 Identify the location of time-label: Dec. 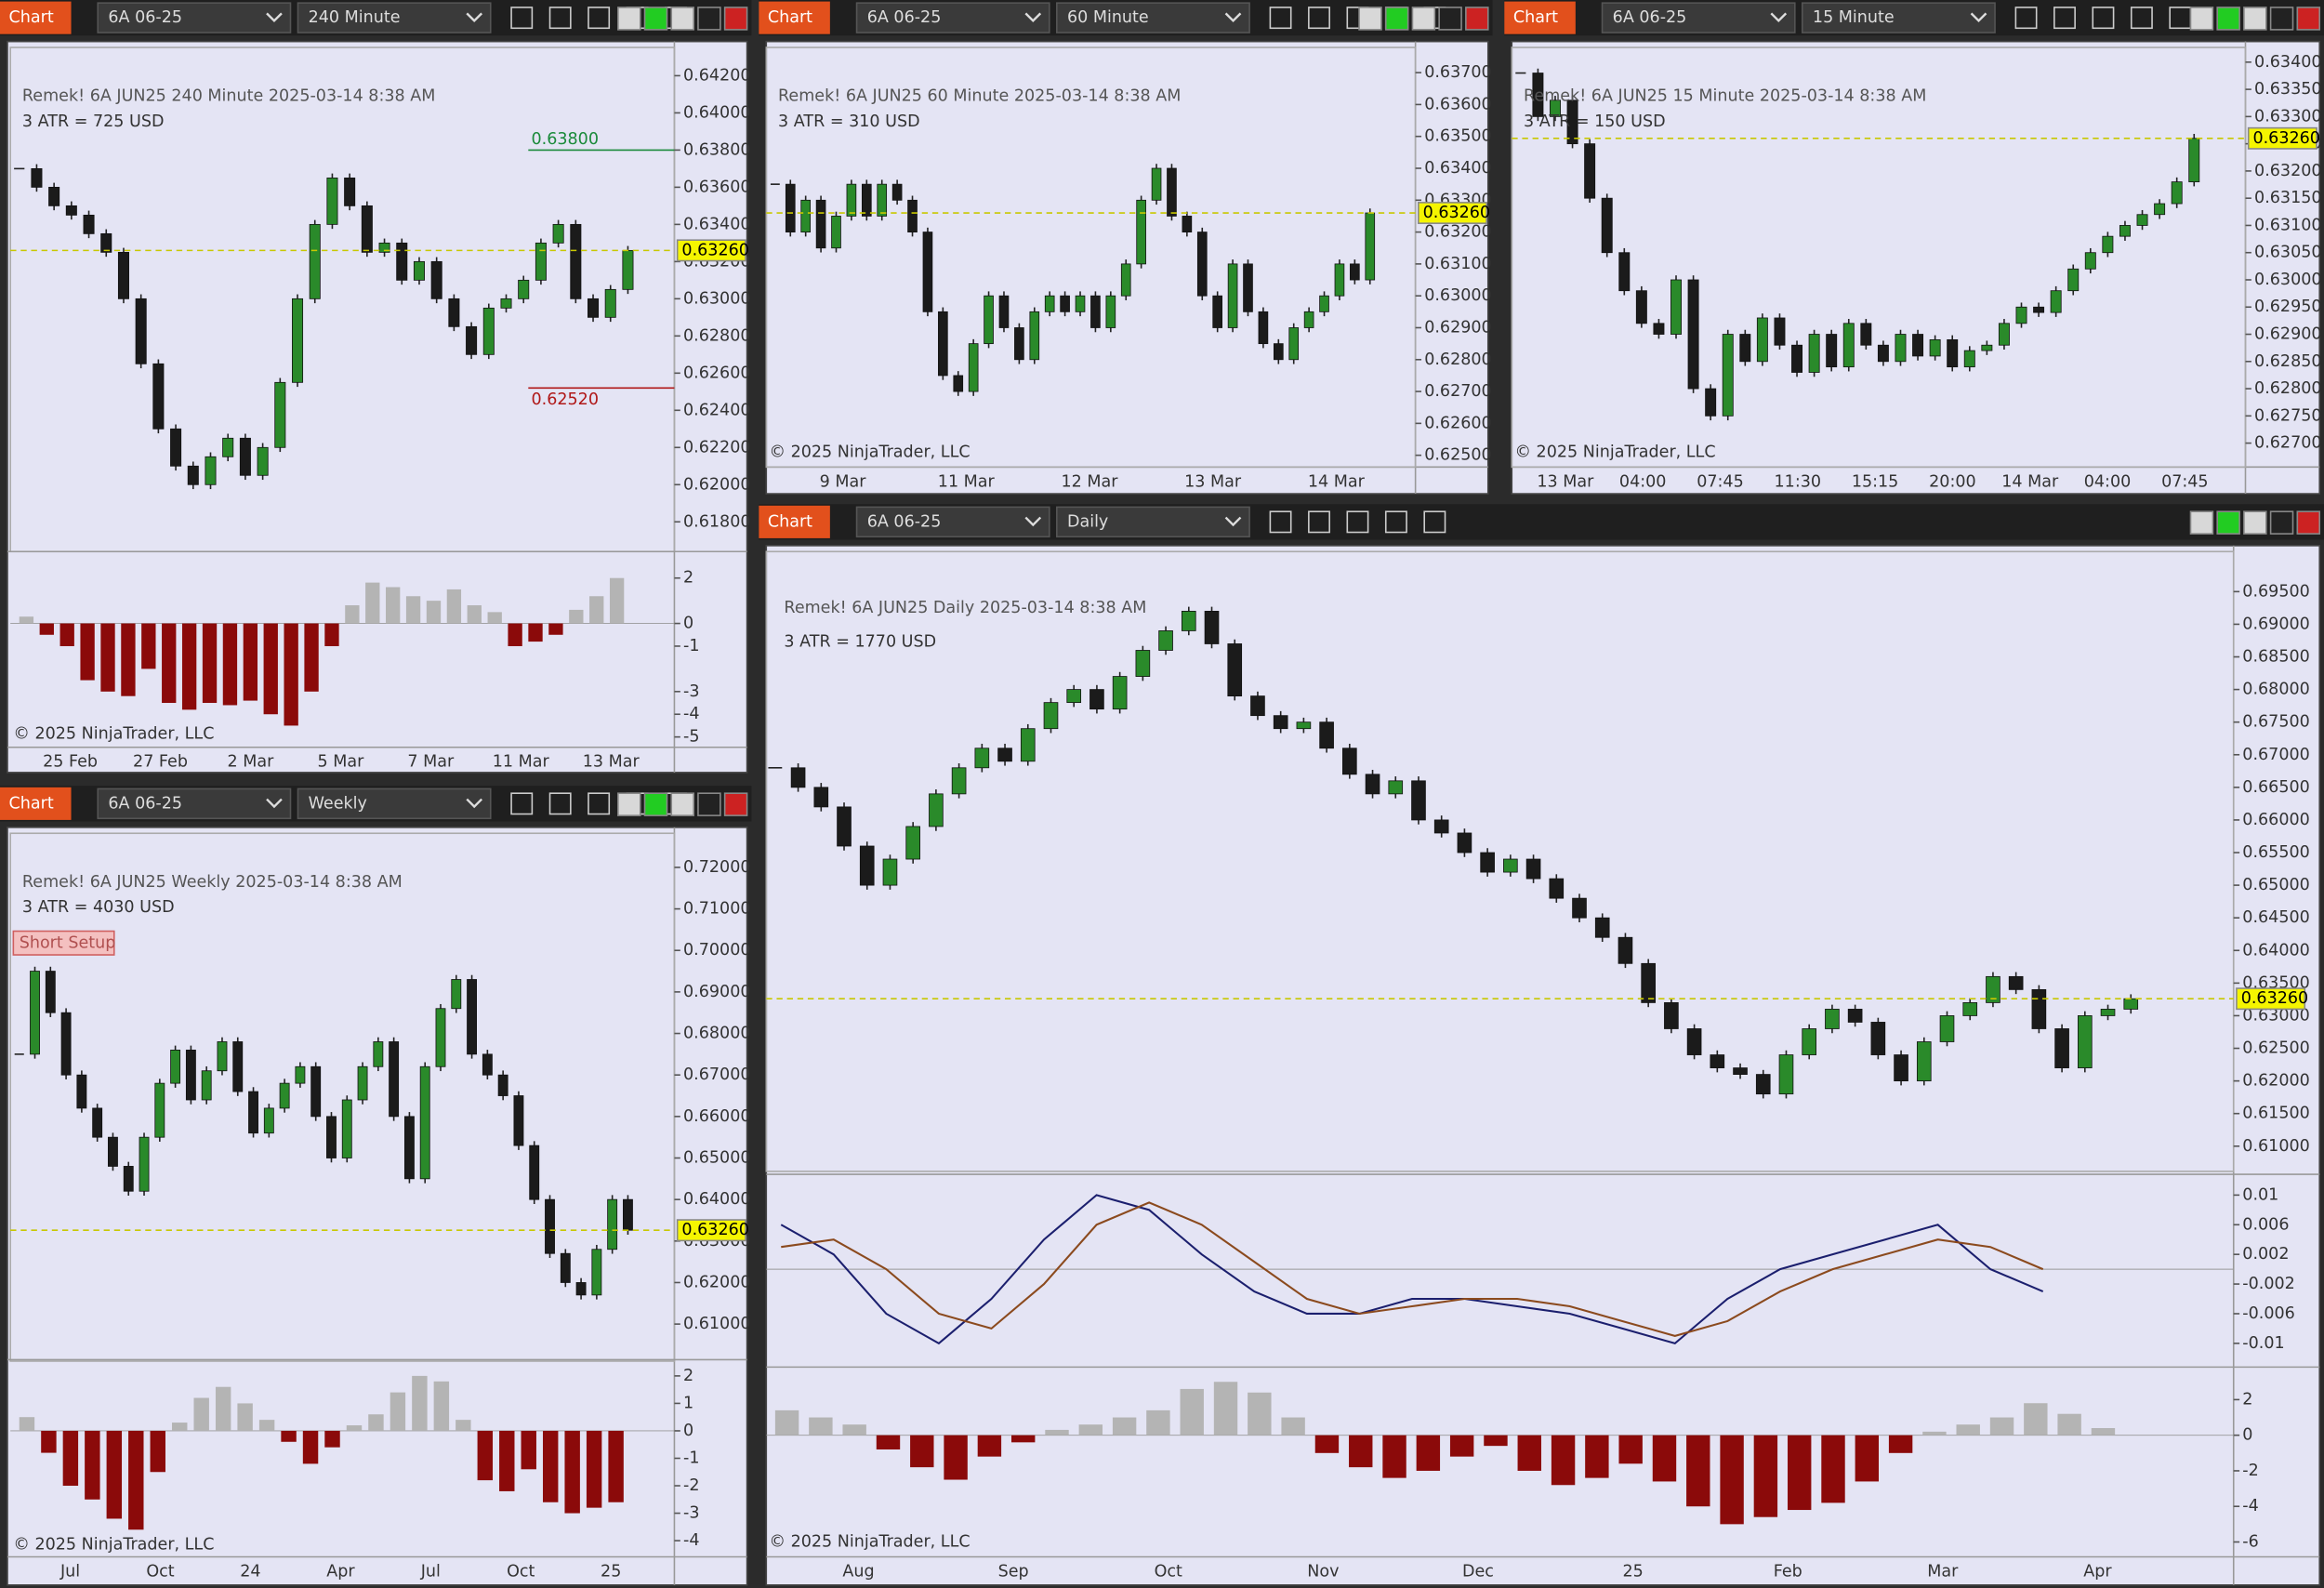
(1478, 1571).